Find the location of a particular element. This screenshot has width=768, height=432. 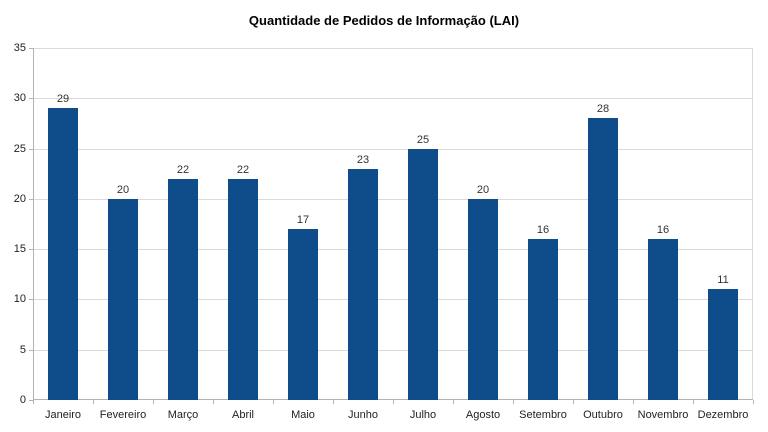

x-axis-tick-label: Agosto is located at coordinates (483, 415).